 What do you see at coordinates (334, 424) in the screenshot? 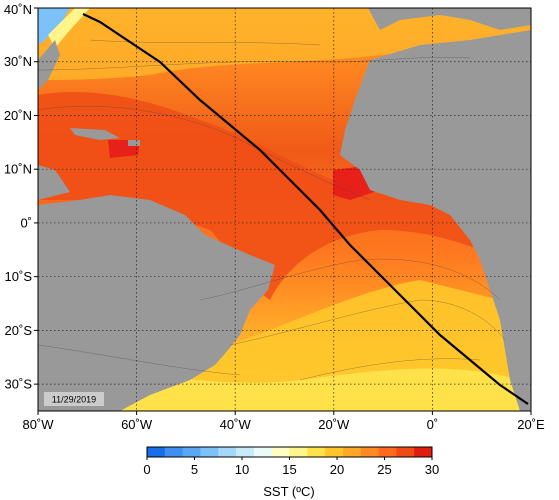
I see `lon-tick-label: 20˚W` at bounding box center [334, 424].